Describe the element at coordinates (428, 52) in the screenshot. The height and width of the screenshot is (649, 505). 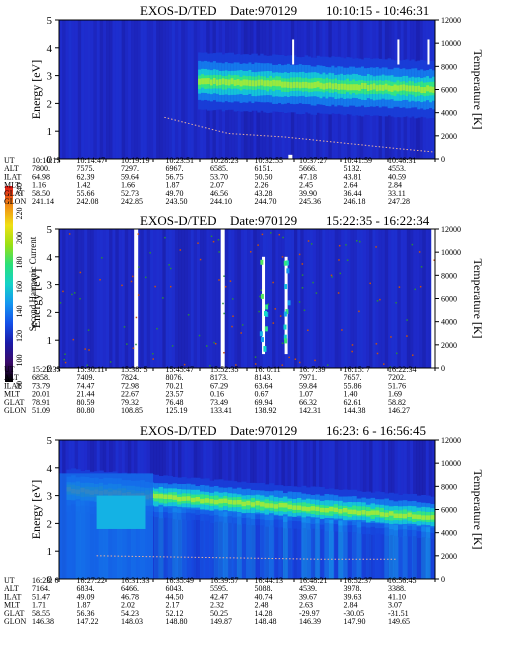
I see `flux-spike` at that location.